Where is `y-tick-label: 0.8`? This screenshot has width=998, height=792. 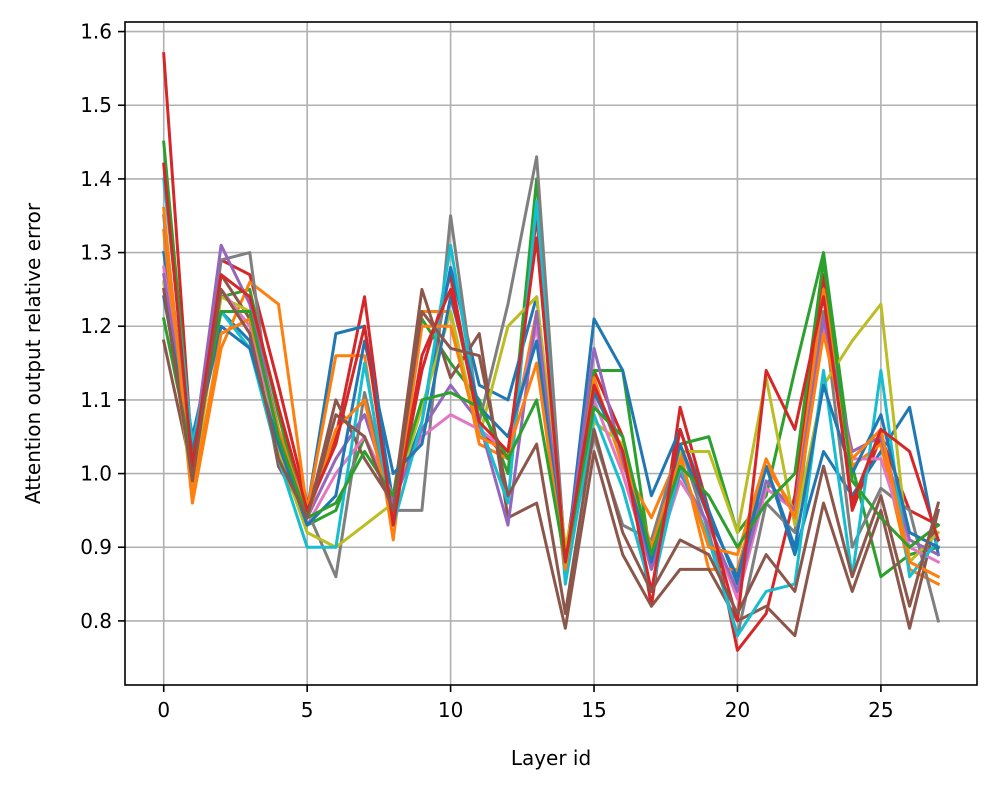 y-tick-label: 0.8 is located at coordinates (96, 621).